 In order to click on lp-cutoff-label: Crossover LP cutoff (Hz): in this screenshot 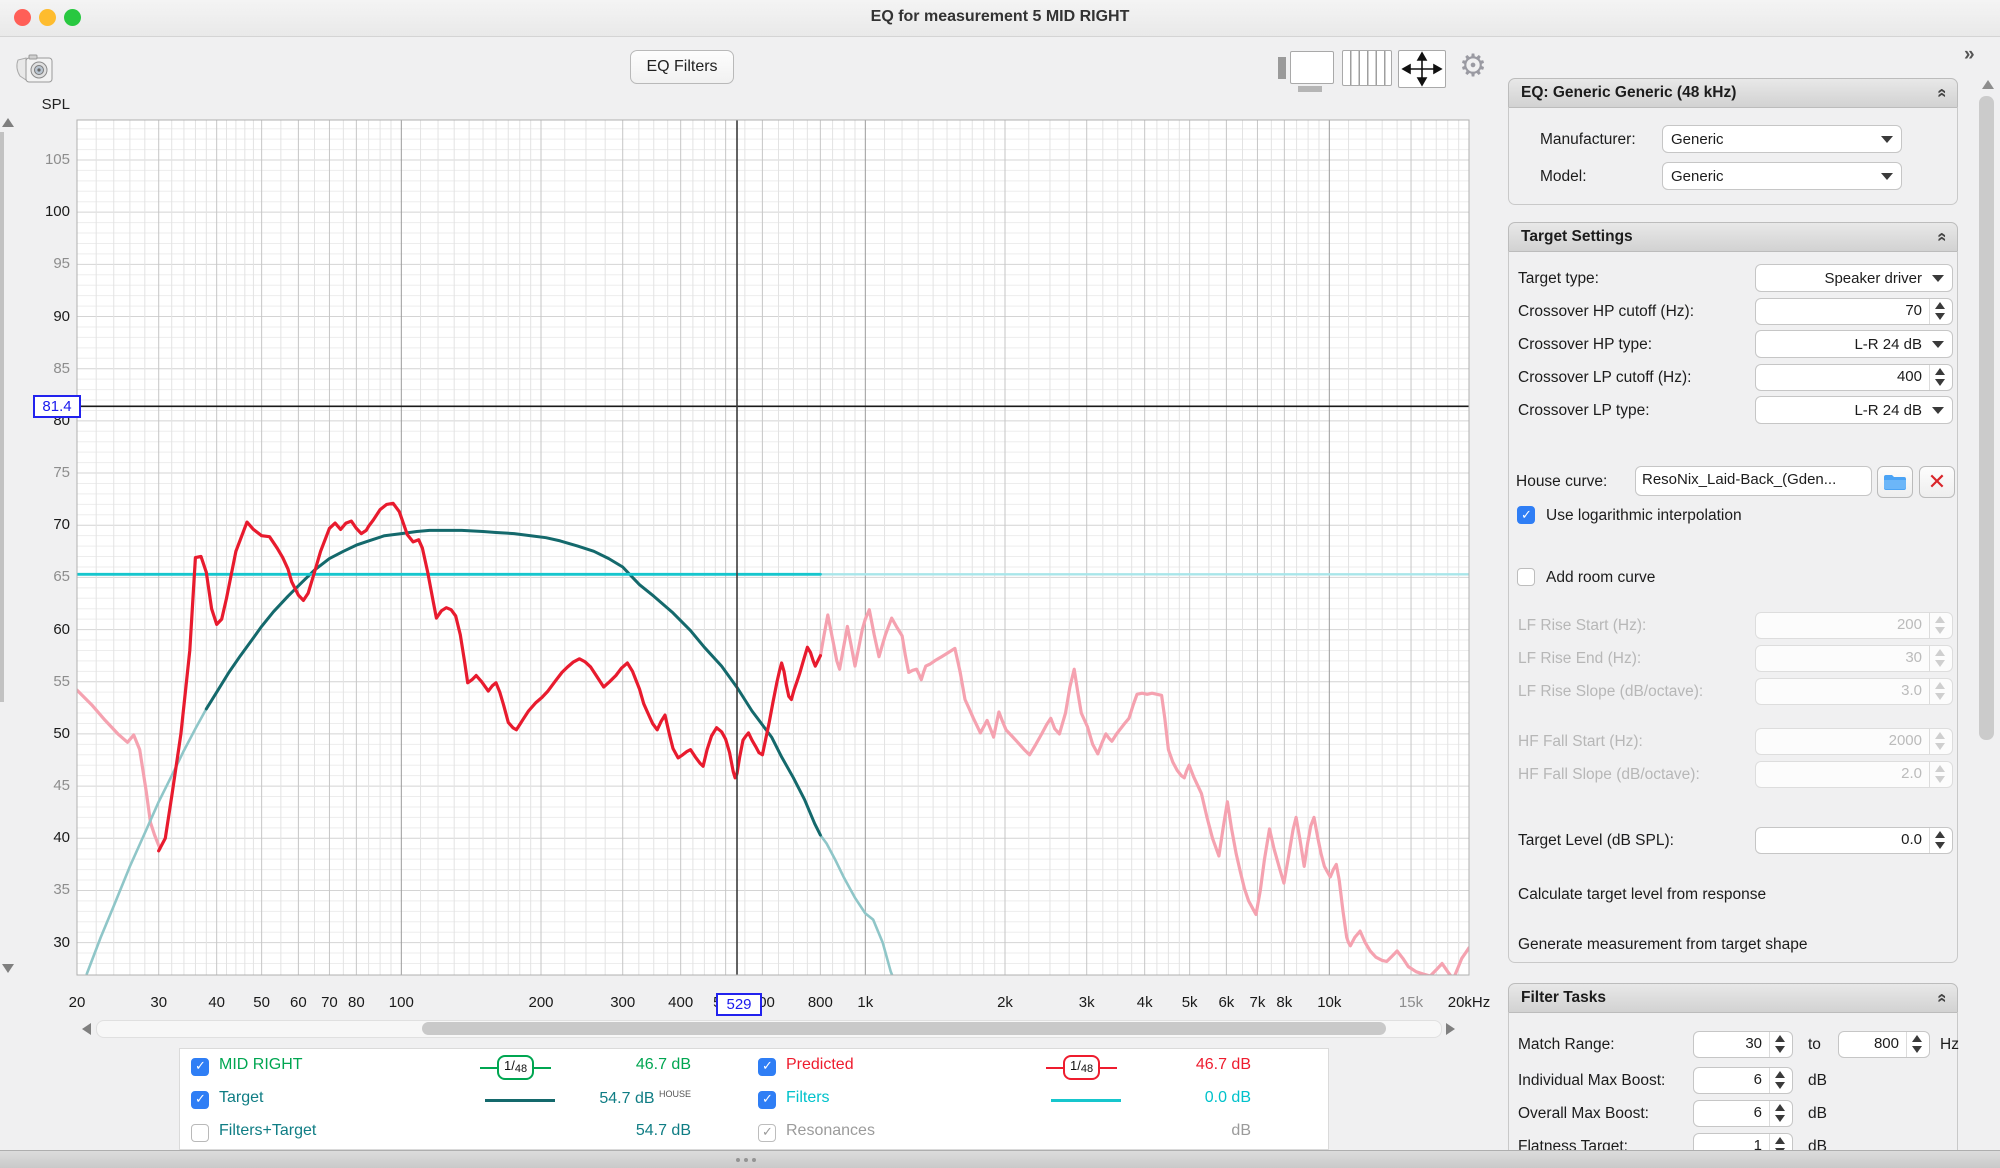, I will do `click(1605, 377)`.